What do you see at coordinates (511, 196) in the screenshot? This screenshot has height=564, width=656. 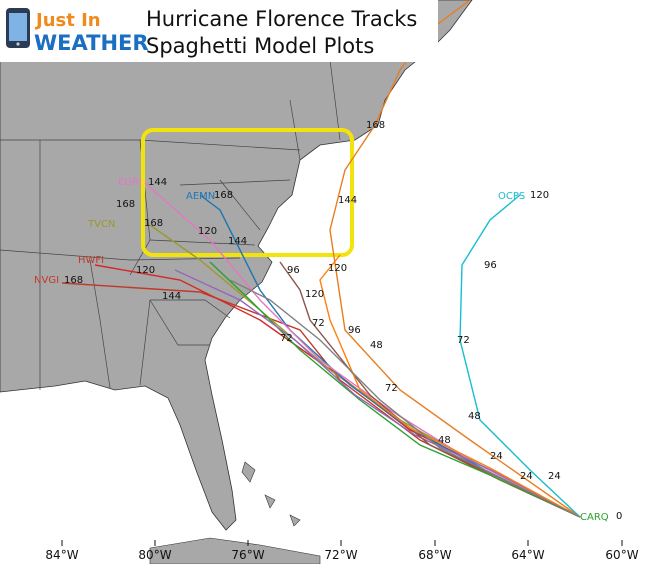 I see `model-label: OCPS` at bounding box center [511, 196].